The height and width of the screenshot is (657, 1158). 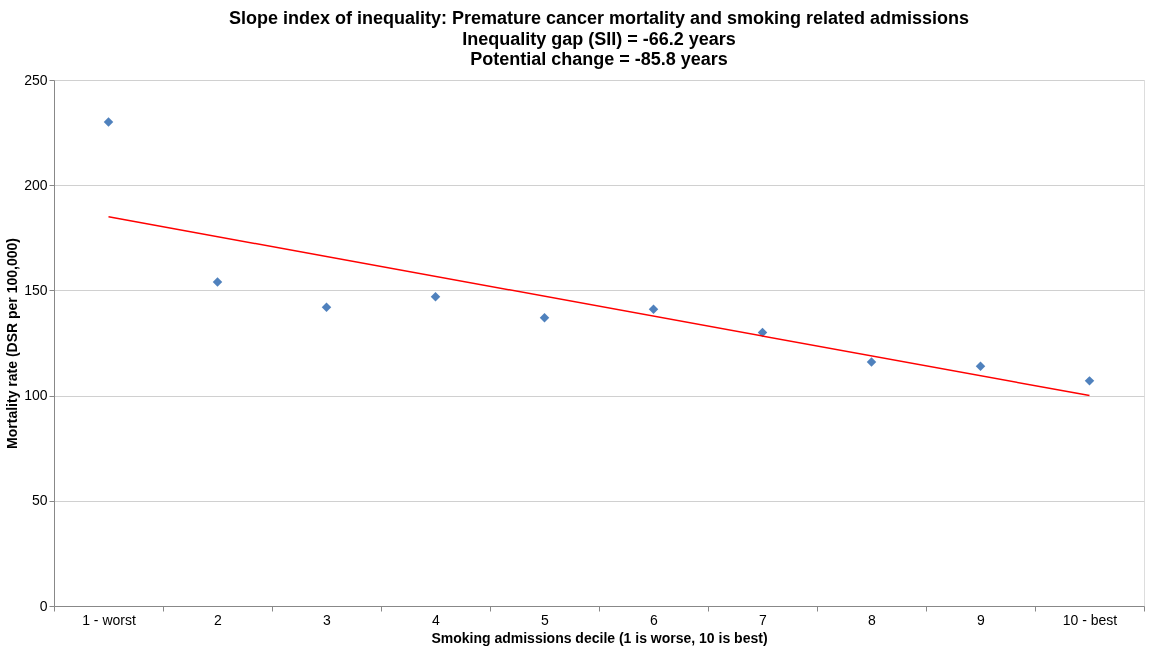 I want to click on y-tick-label: 250, so click(x=36, y=79).